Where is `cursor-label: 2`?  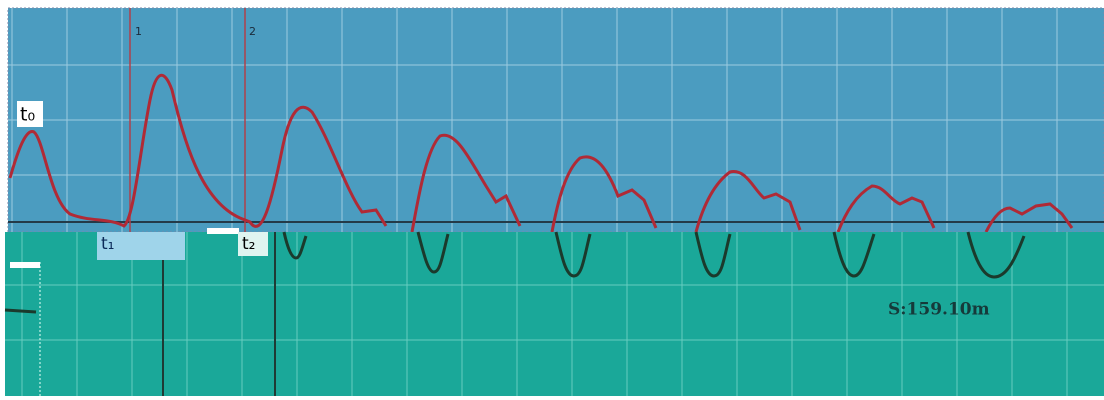 cursor-label: 2 is located at coordinates (252, 31).